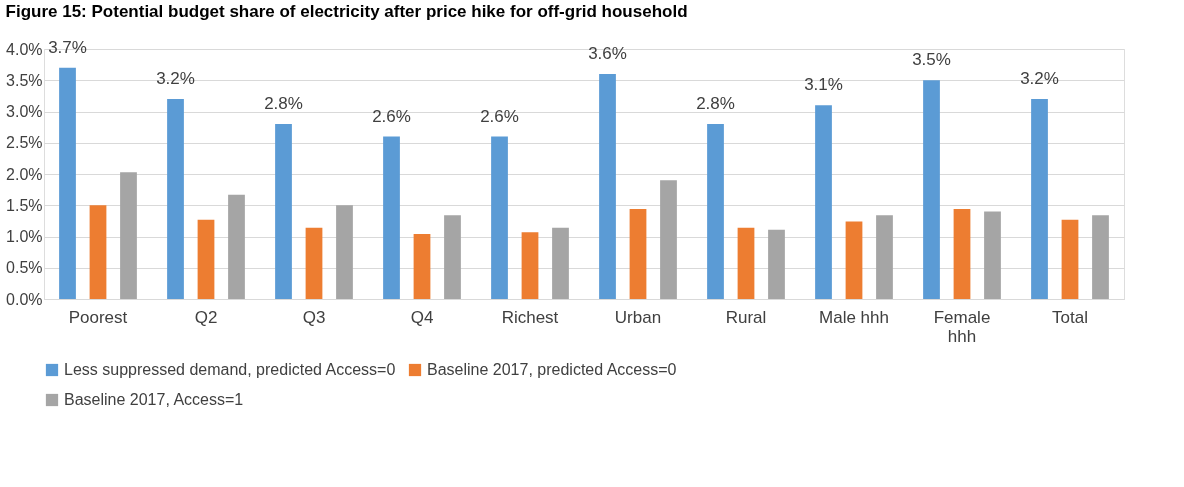 Image resolution: width=1184 pixels, height=487 pixels. I want to click on x-tick-label: Male hhh, so click(854, 317).